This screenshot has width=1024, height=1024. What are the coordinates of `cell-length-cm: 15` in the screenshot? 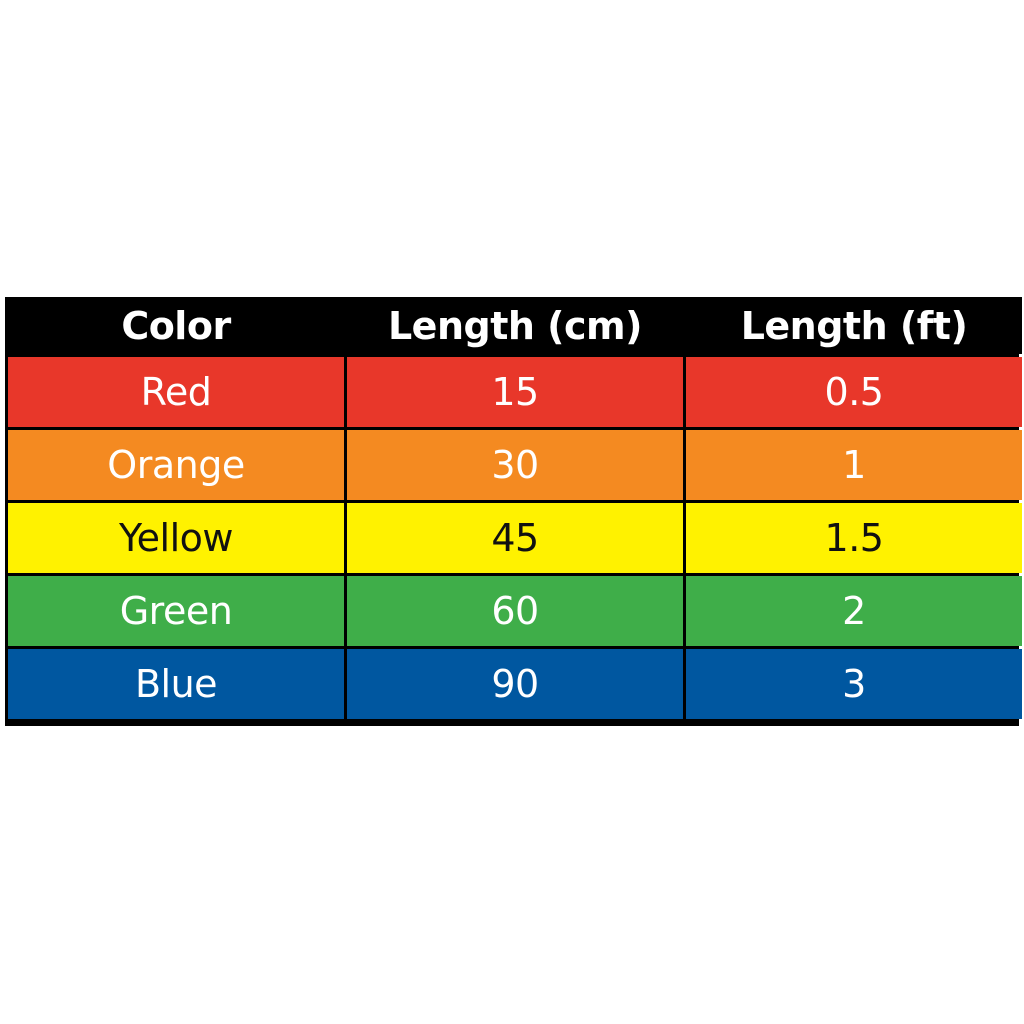 It's located at (515, 392).